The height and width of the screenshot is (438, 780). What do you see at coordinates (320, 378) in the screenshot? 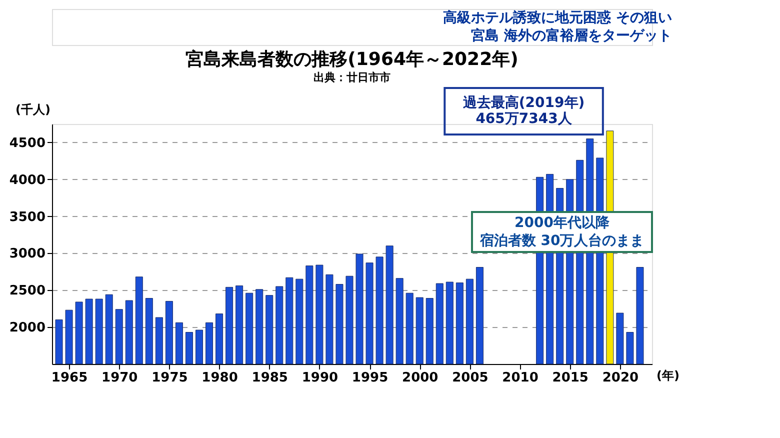
I see `x-tick-label: 1990` at bounding box center [320, 378].